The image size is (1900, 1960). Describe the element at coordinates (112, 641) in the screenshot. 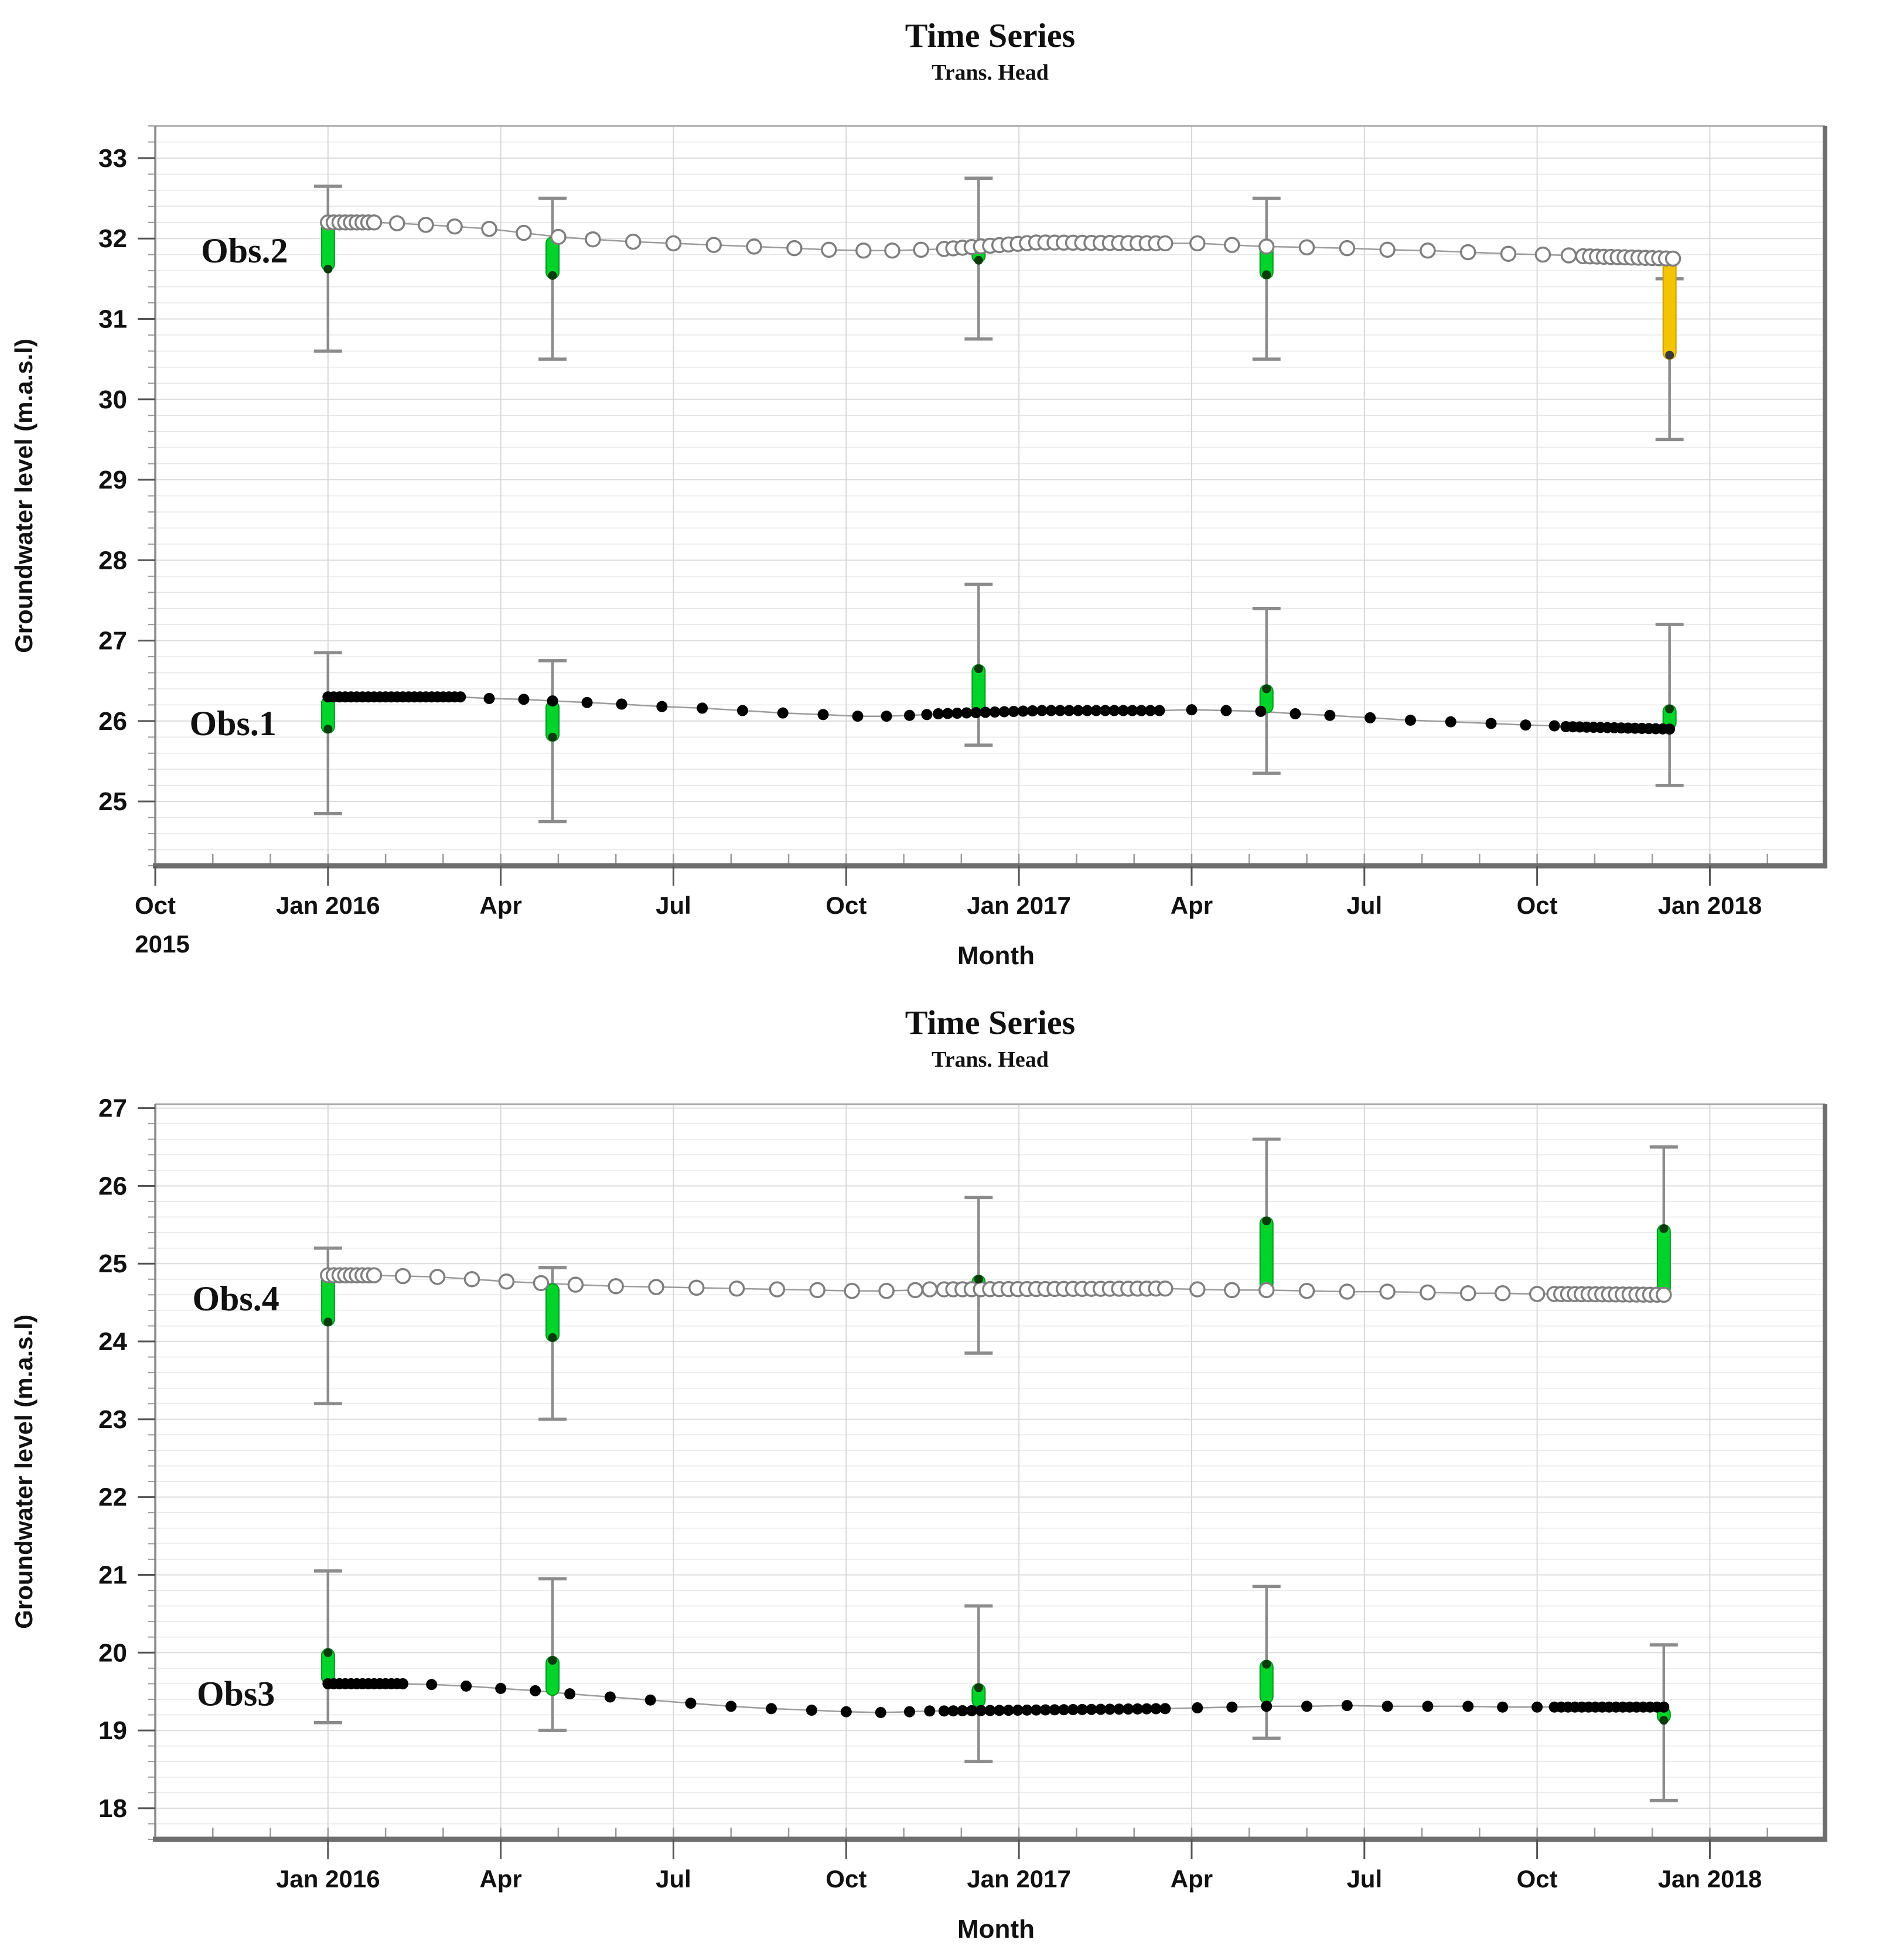

I see `y-tick-label: 27` at that location.